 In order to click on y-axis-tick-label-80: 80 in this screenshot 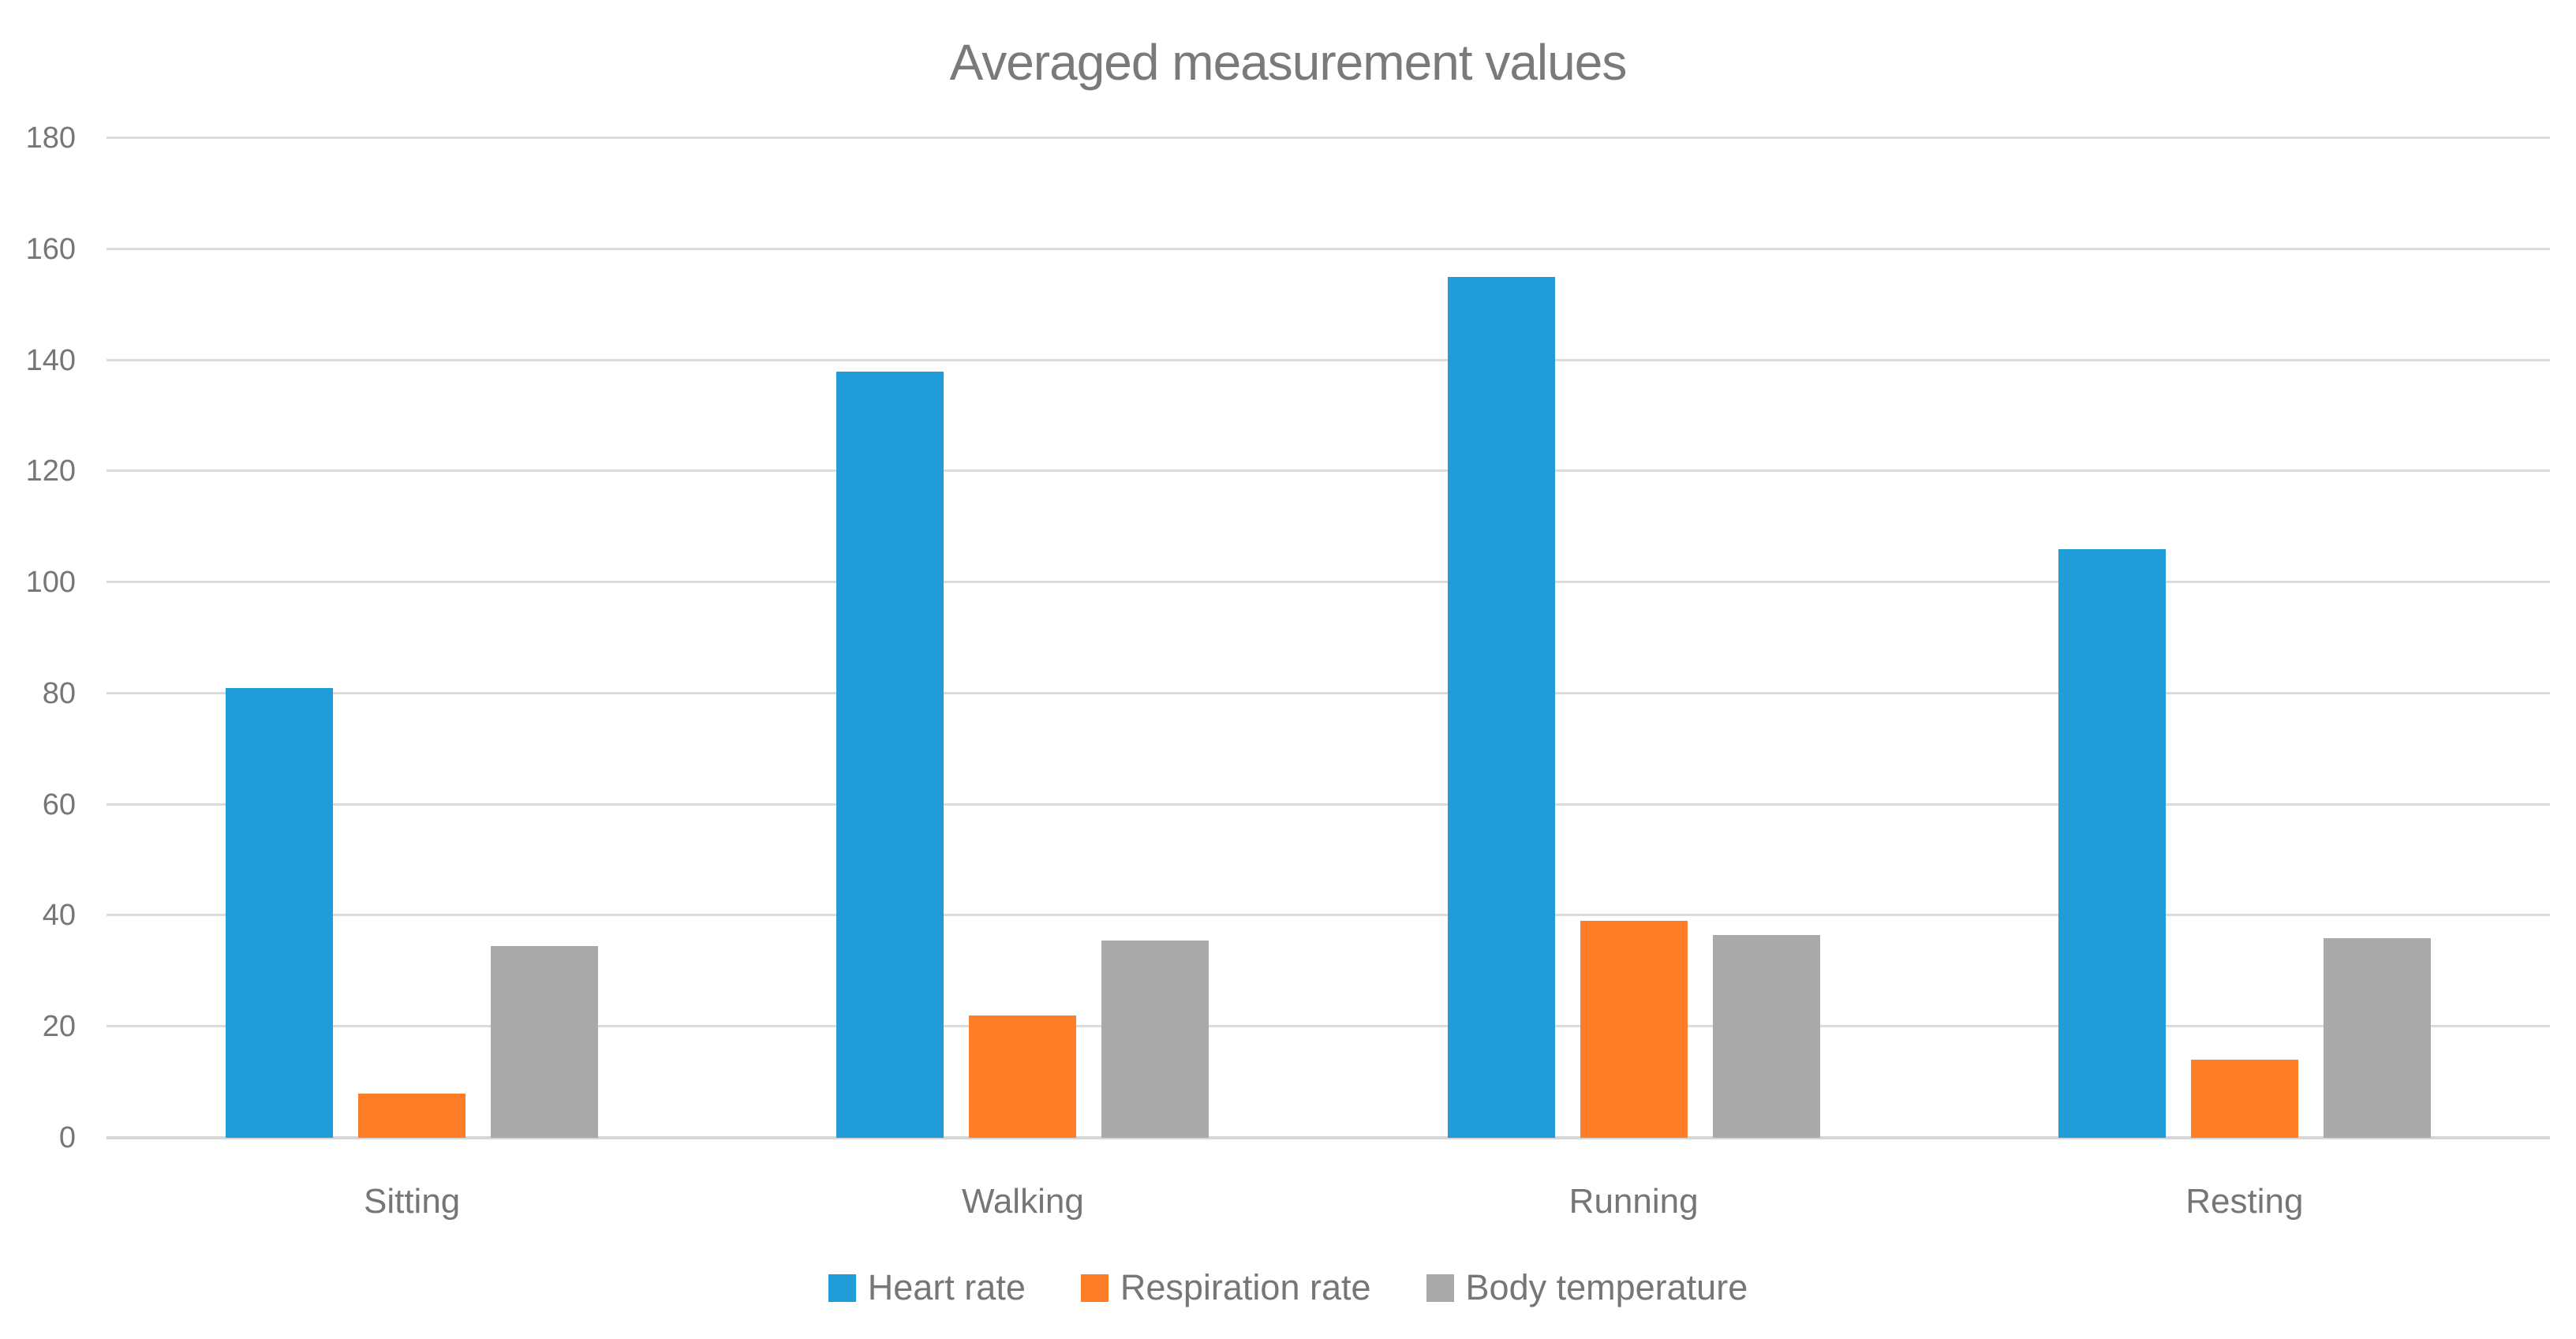, I will do `click(59, 693)`.